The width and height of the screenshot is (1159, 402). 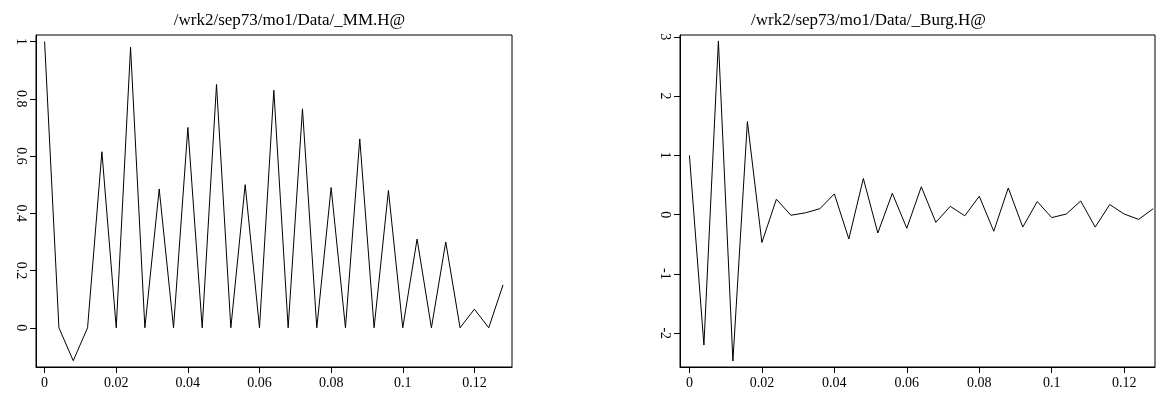 I want to click on y-tick-label: -2, so click(x=665, y=333).